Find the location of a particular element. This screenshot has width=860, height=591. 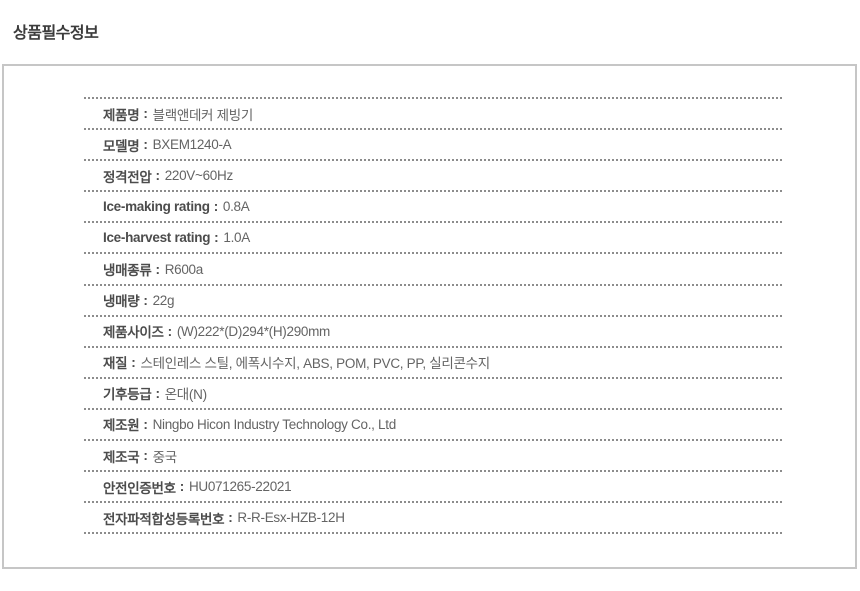

spec-row: Ice-making rating:0.8A is located at coordinates (433, 208).